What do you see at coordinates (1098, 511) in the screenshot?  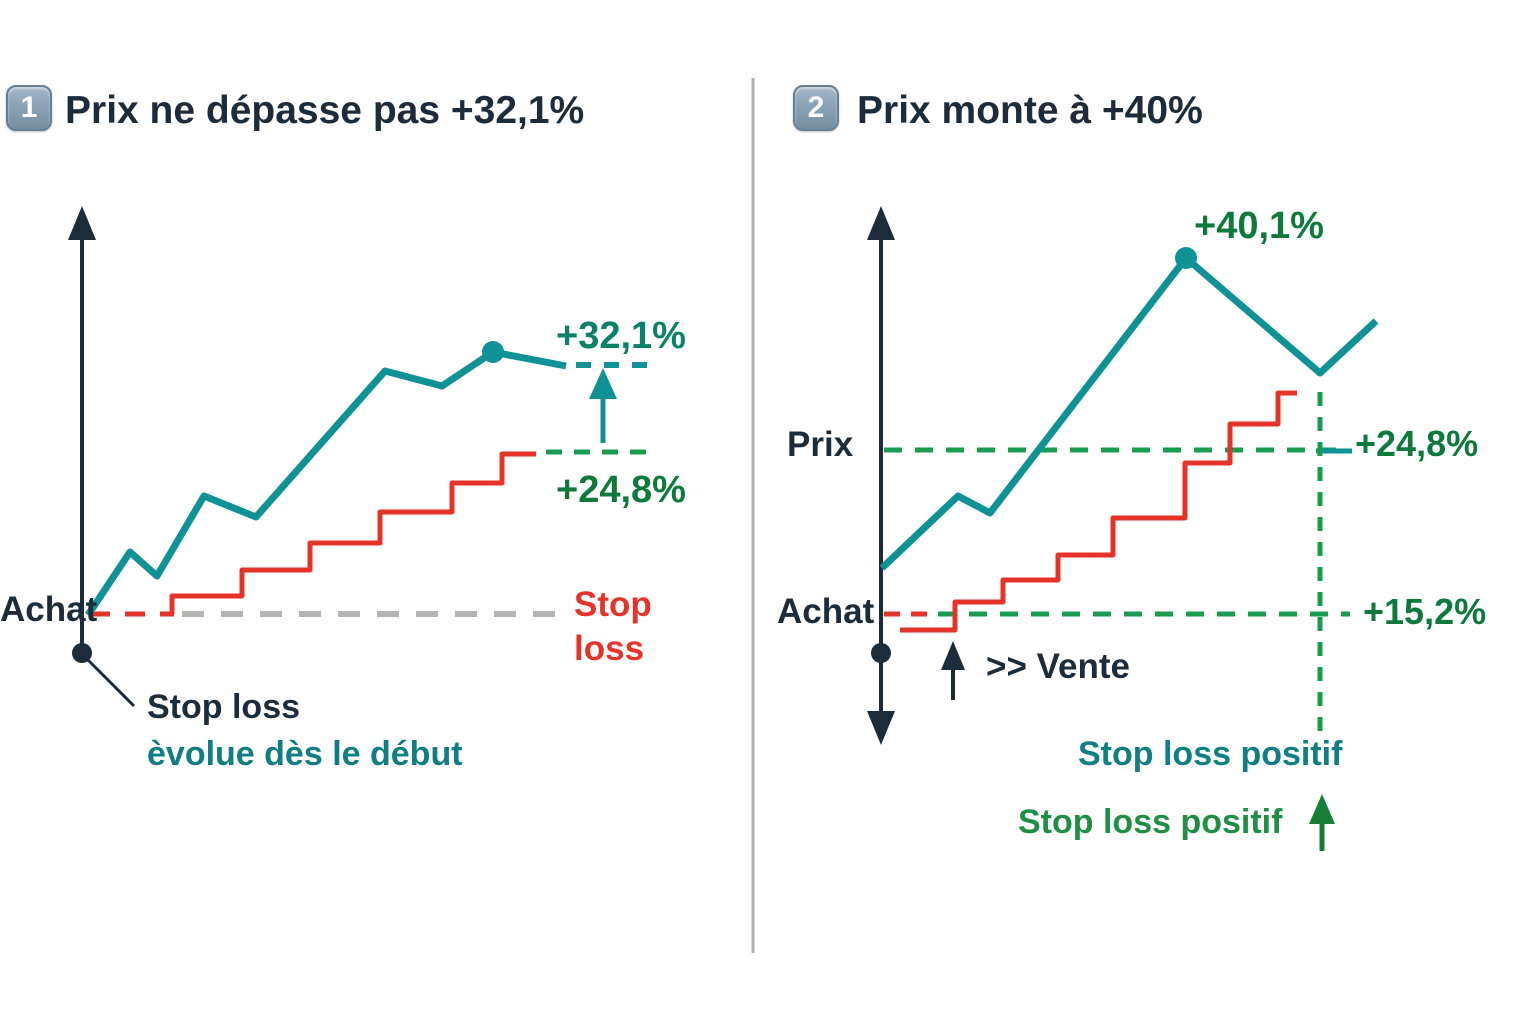 I see `right-stop-step-line` at bounding box center [1098, 511].